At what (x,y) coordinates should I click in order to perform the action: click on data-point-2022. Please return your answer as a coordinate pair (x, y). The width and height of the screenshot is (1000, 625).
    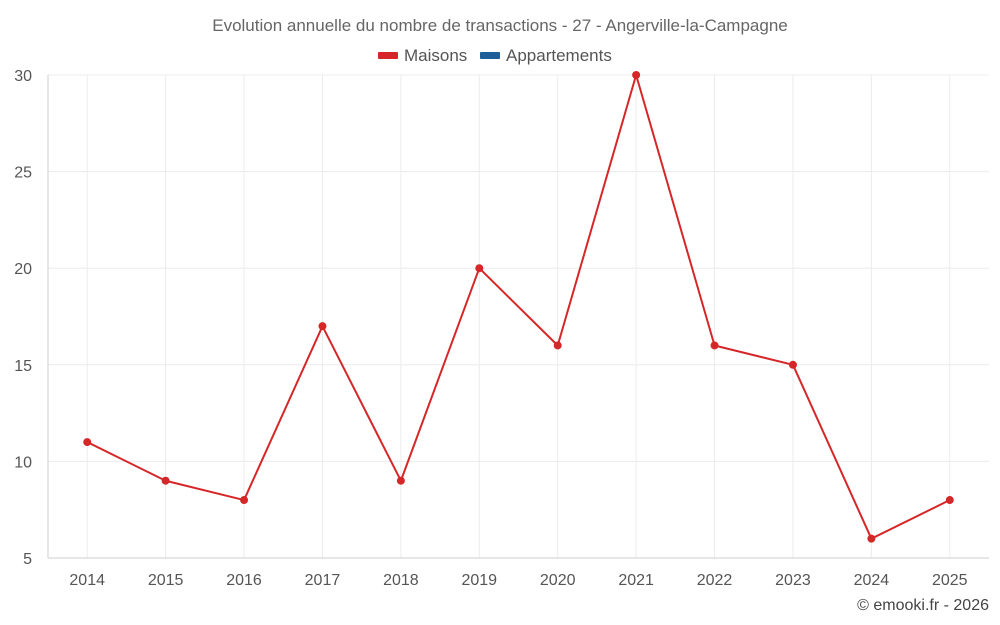
    Looking at the image, I should click on (714, 345).